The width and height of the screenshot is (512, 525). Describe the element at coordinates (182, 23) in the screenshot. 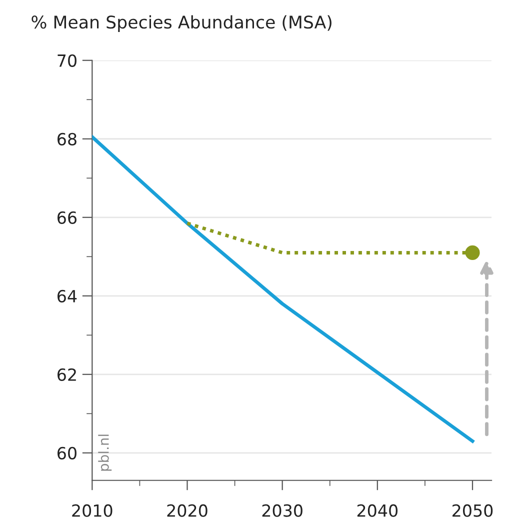

I see `chart-title: % Mean Species Abundance (MSA)` at that location.